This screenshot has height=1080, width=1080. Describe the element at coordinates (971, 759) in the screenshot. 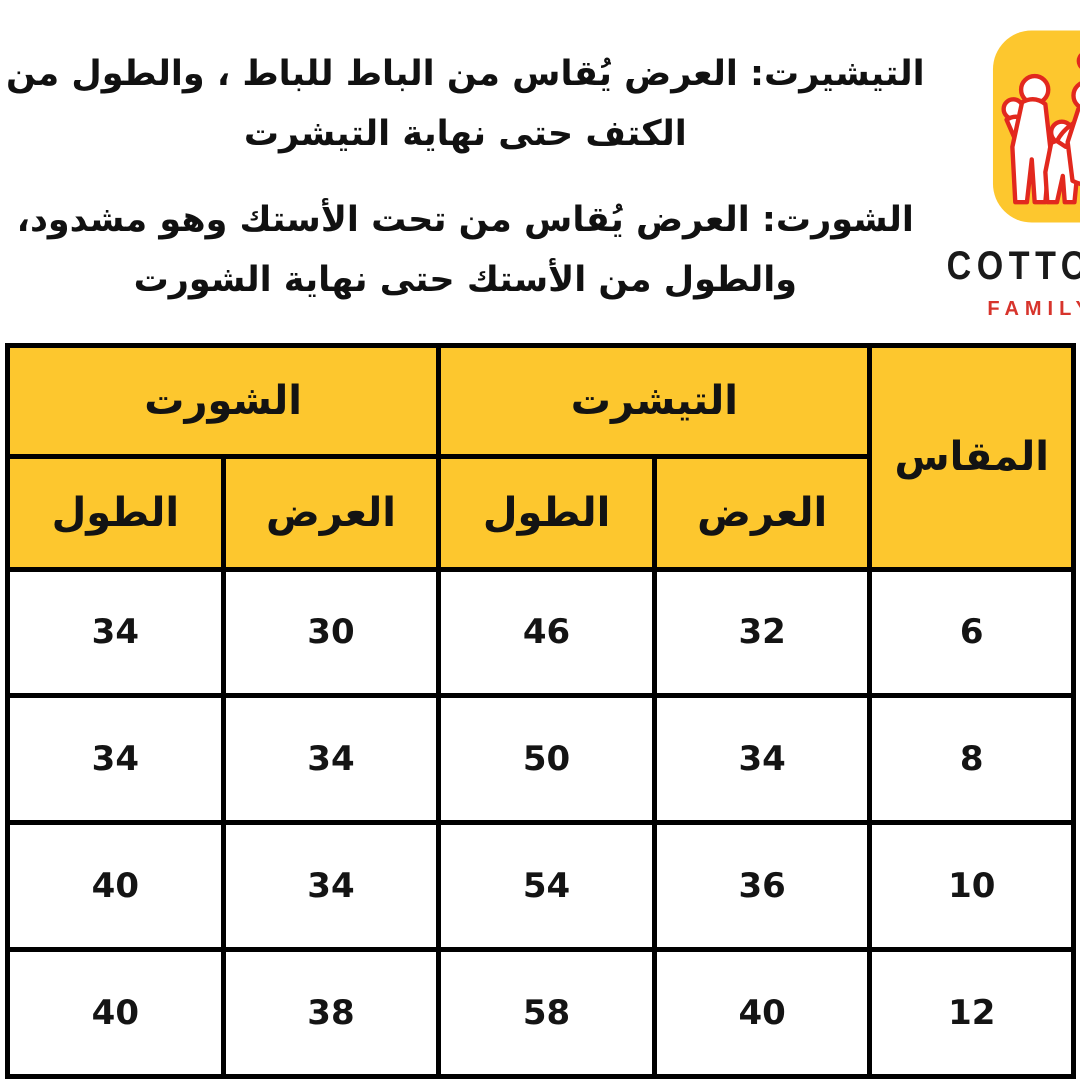

I see `size-value: 8` at that location.